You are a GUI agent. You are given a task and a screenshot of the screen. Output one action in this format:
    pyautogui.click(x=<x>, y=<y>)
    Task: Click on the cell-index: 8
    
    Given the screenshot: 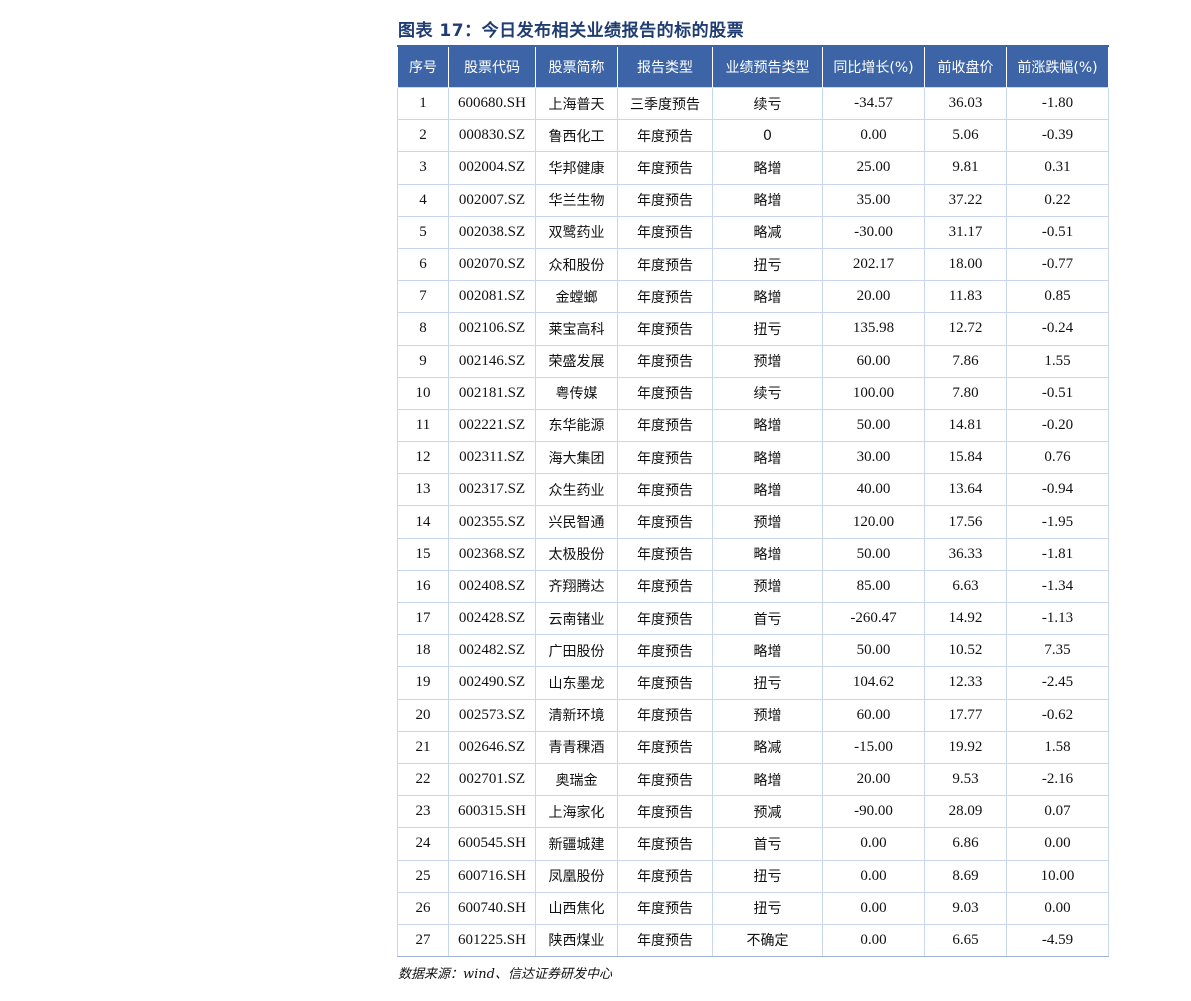 What is the action you would take?
    pyautogui.click(x=423, y=329)
    